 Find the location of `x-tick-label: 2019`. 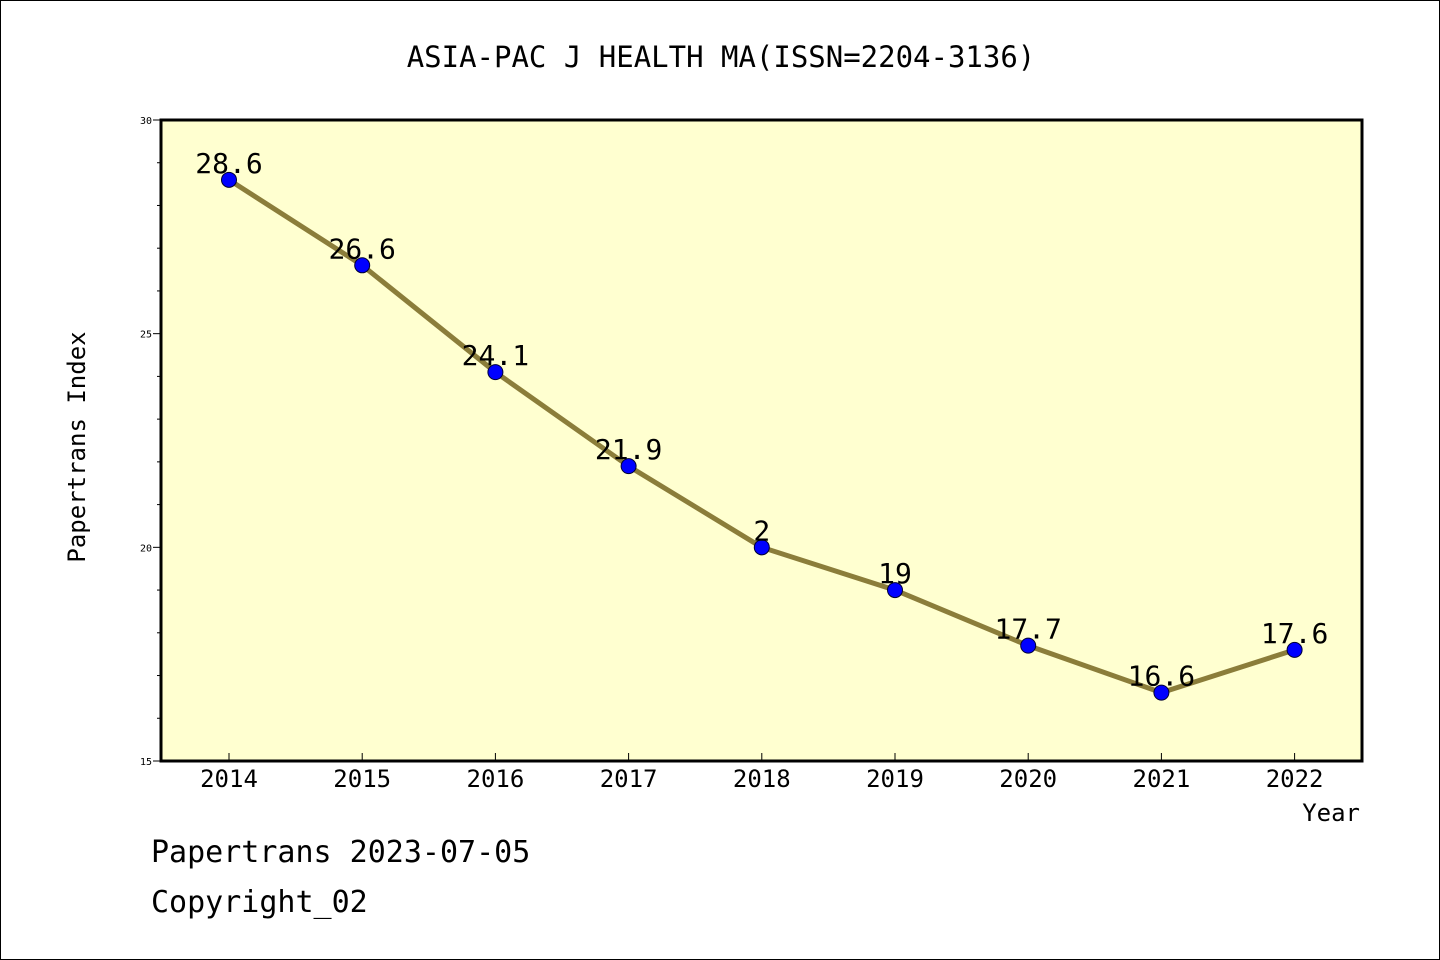

x-tick-label: 2019 is located at coordinates (895, 779).